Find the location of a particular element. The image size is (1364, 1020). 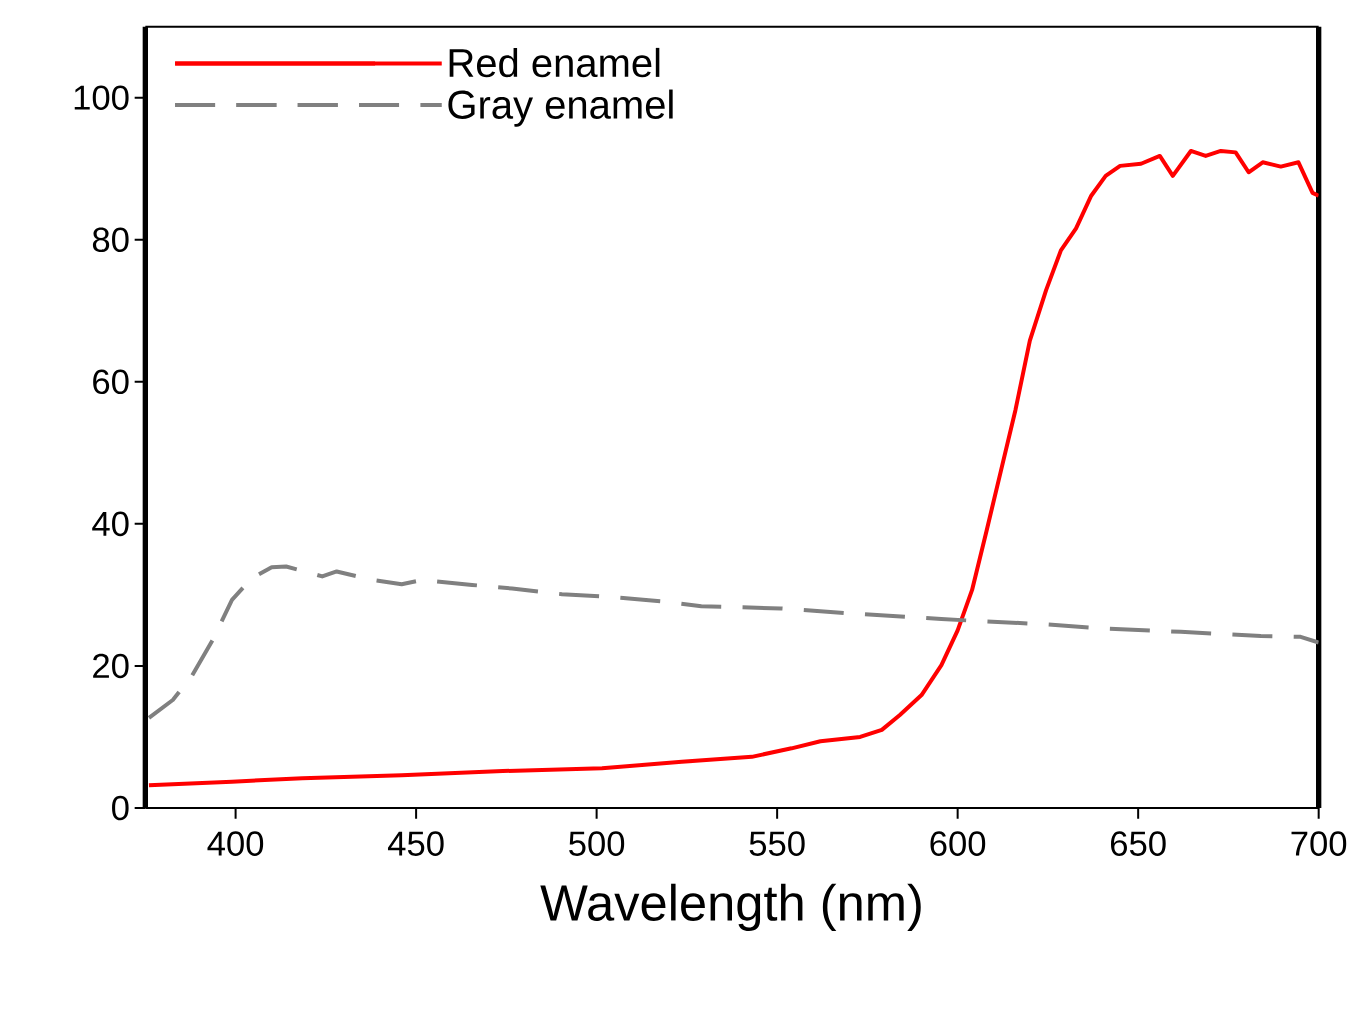

x-tick-label: 400 is located at coordinates (235, 843).